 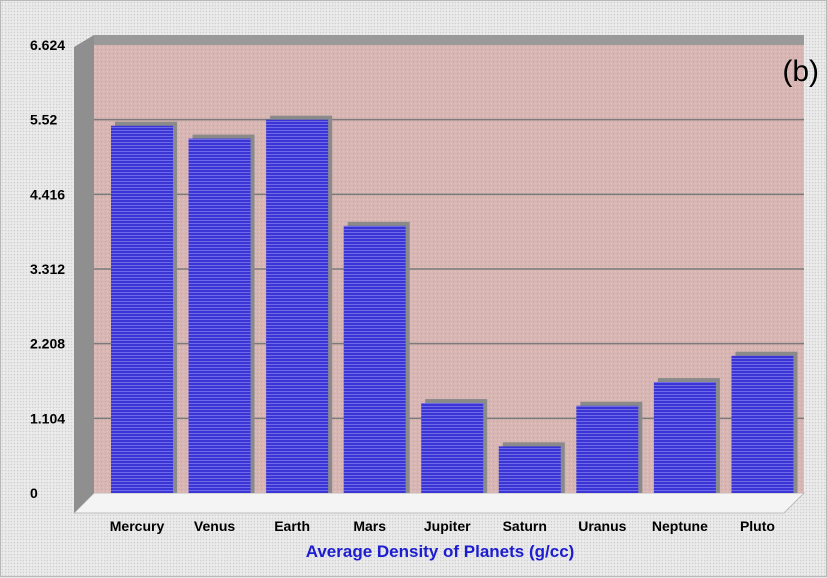 What do you see at coordinates (47, 344) in the screenshot?
I see `y-tick-label: 2.208` at bounding box center [47, 344].